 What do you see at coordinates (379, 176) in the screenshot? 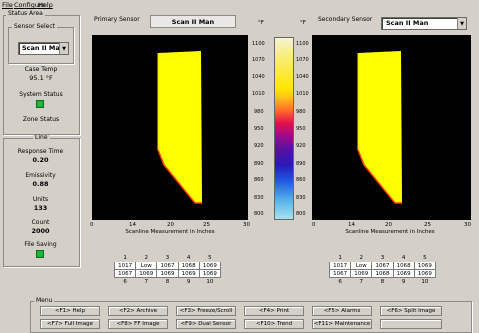
I see `secondary-edge-gradient` at bounding box center [379, 176].